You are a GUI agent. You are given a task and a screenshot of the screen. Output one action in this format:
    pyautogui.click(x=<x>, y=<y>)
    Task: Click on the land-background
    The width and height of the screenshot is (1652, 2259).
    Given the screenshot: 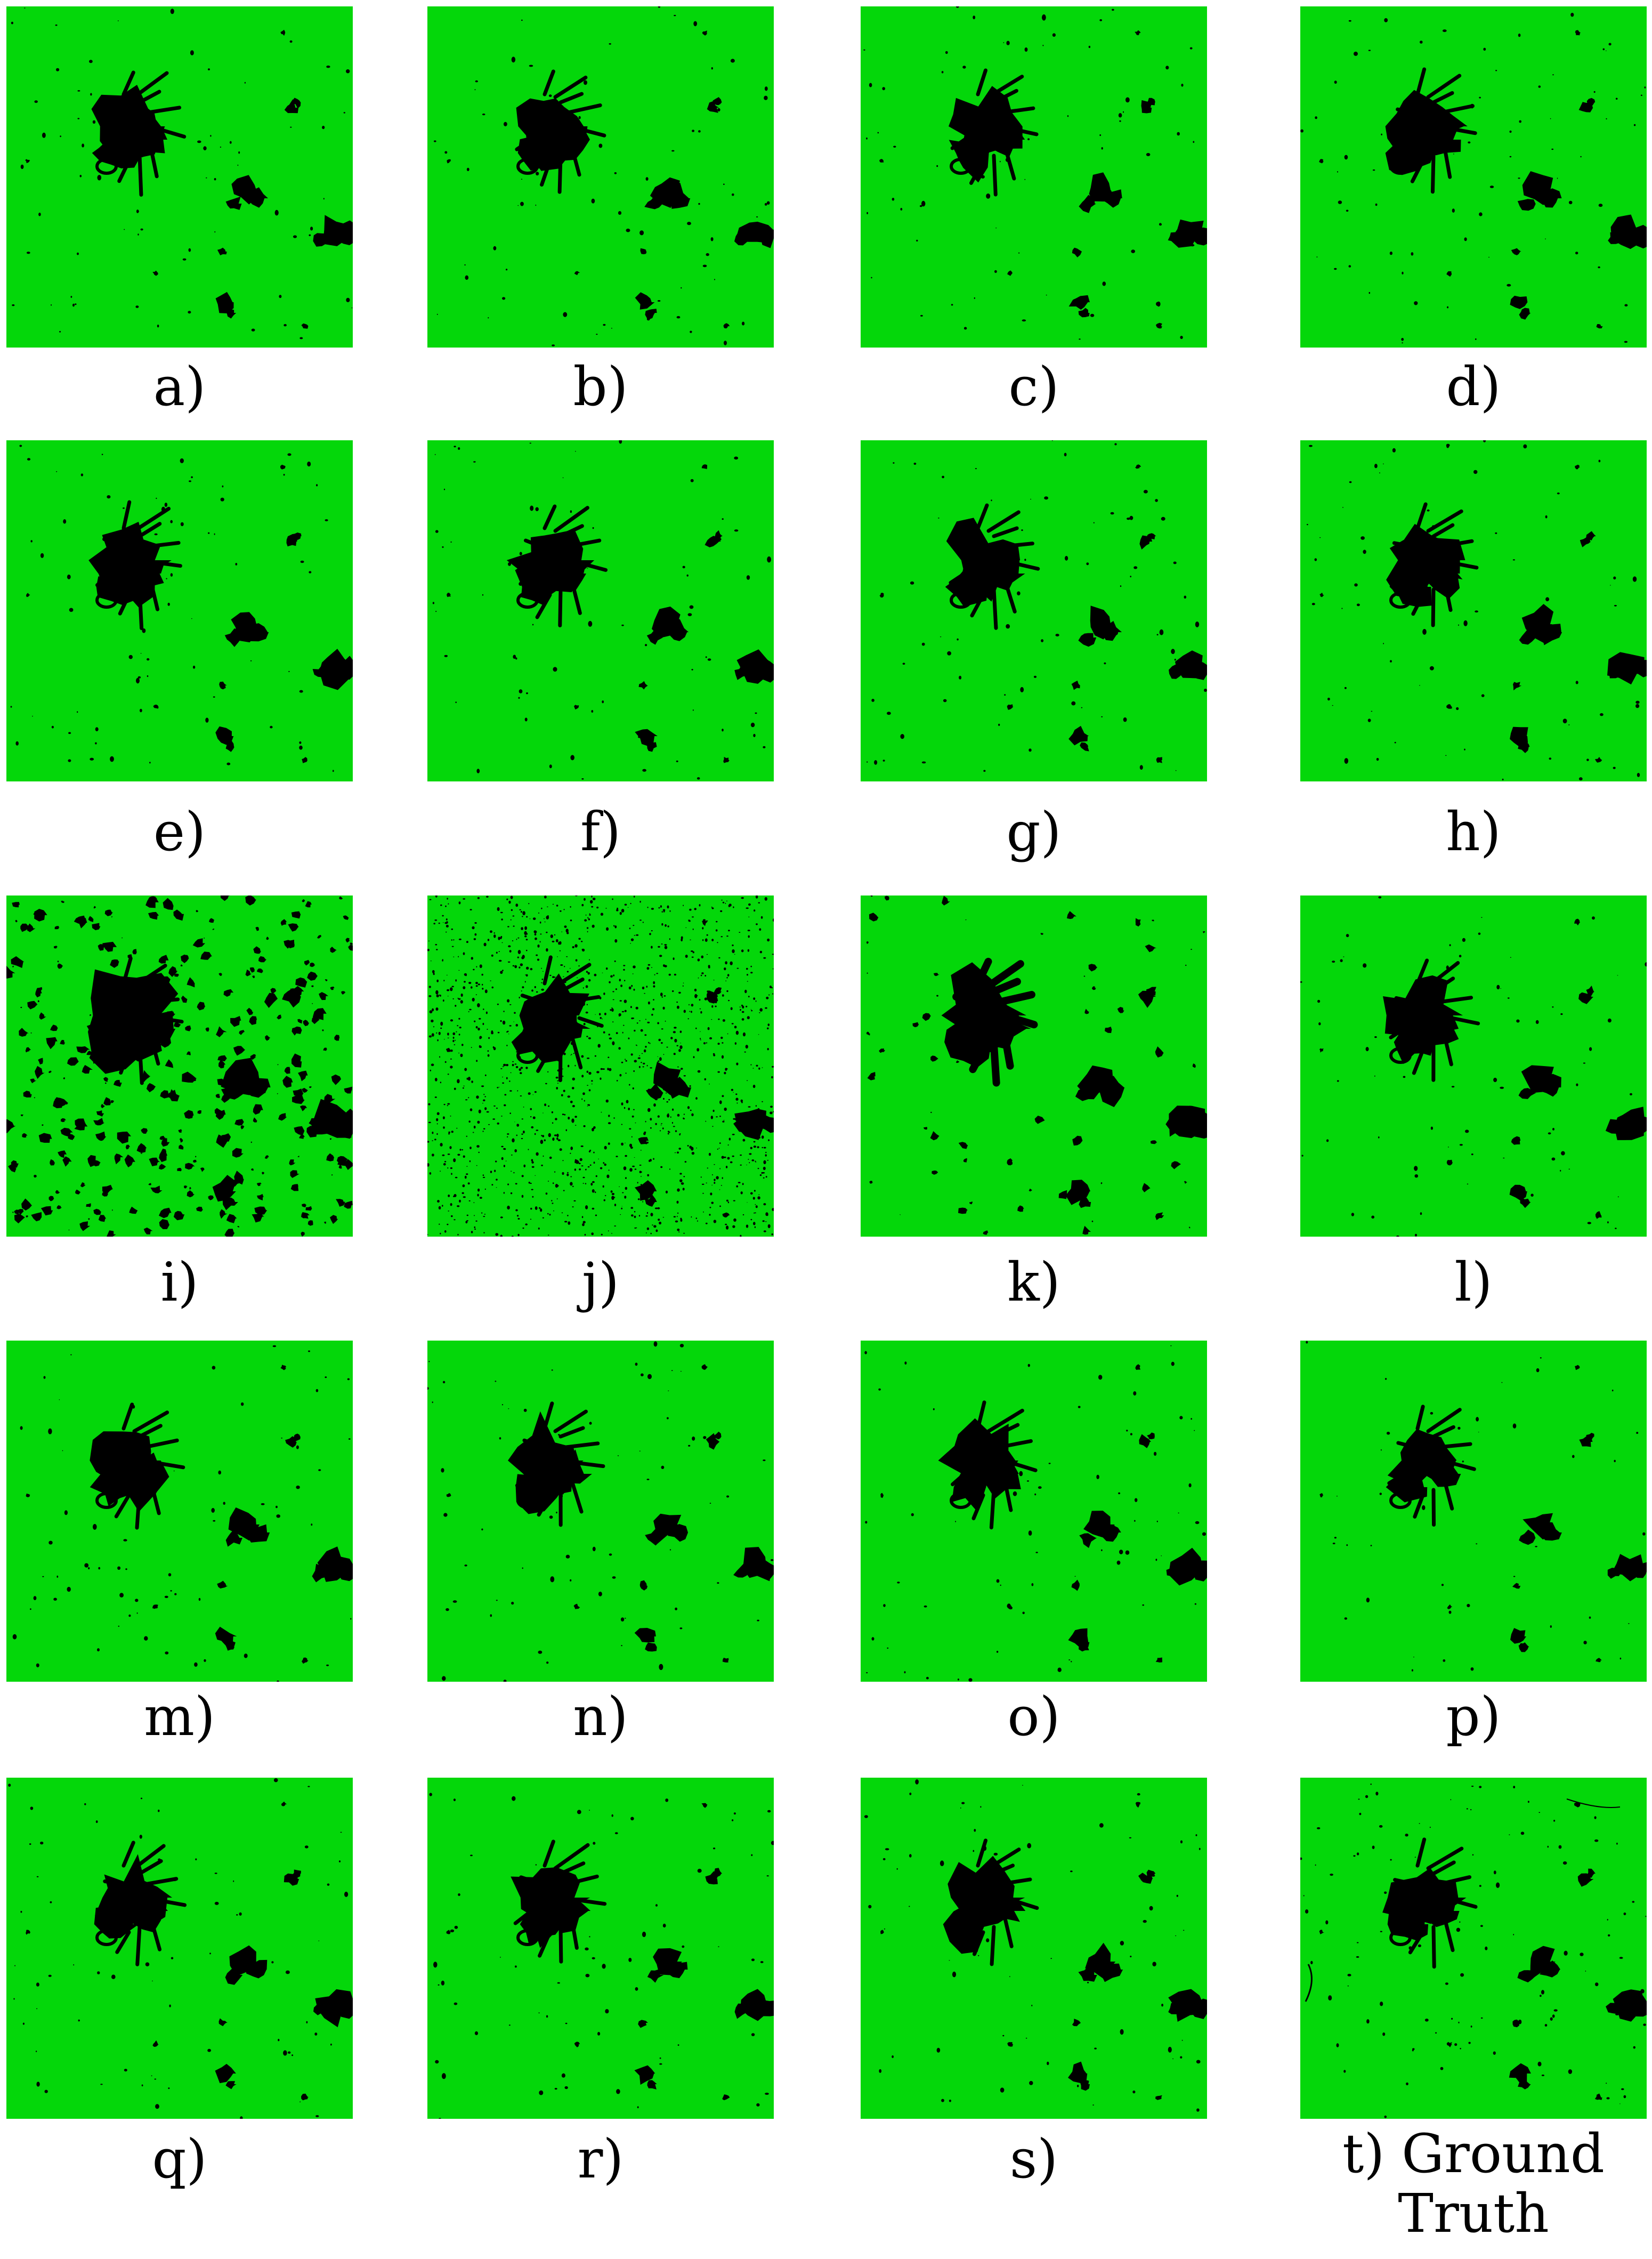 What is the action you would take?
    pyautogui.click(x=1034, y=1948)
    